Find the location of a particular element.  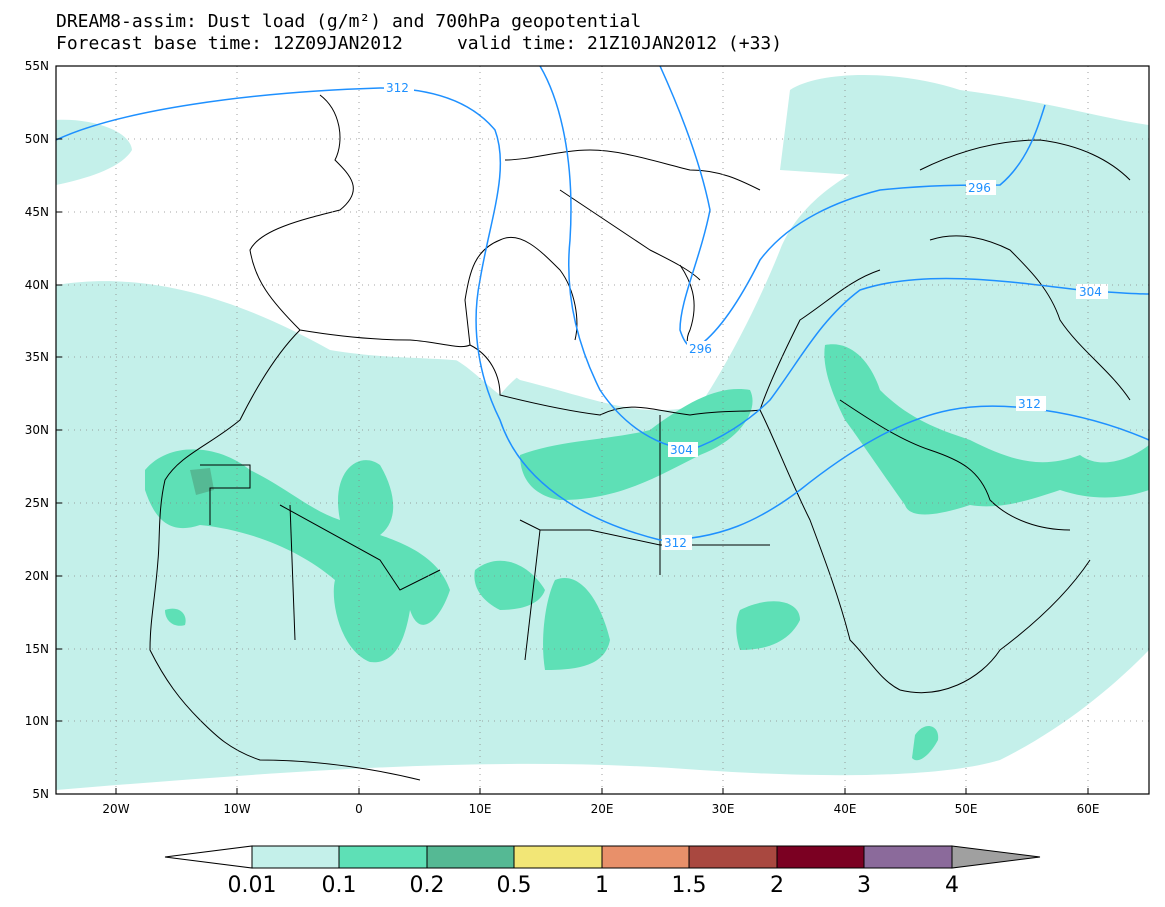

lat-label: 55N is located at coordinates (37, 66).